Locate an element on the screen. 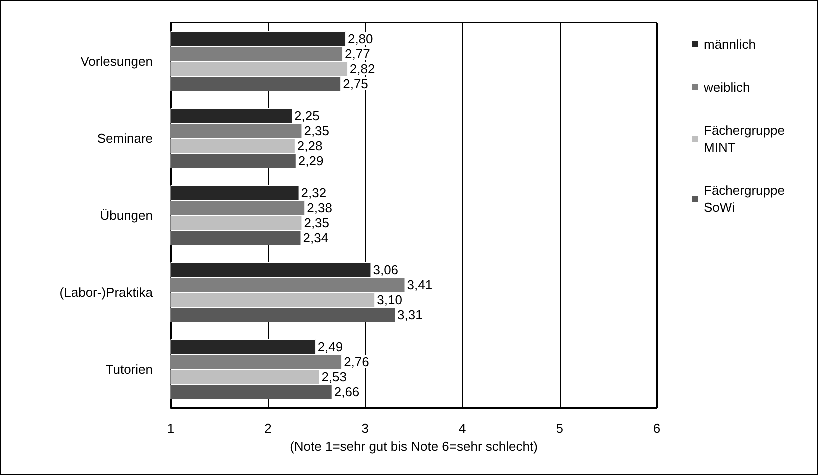 The width and height of the screenshot is (818, 475). data-label: 2,76 is located at coordinates (357, 362).